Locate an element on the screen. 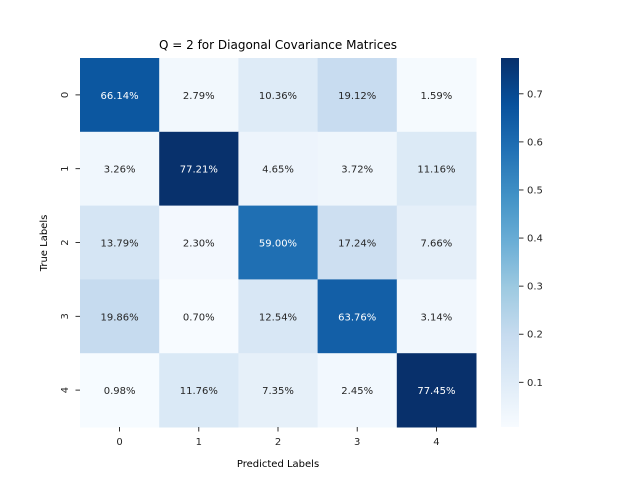 The height and width of the screenshot is (480, 640). x-axis-label: Predicted Labels is located at coordinates (278, 464).